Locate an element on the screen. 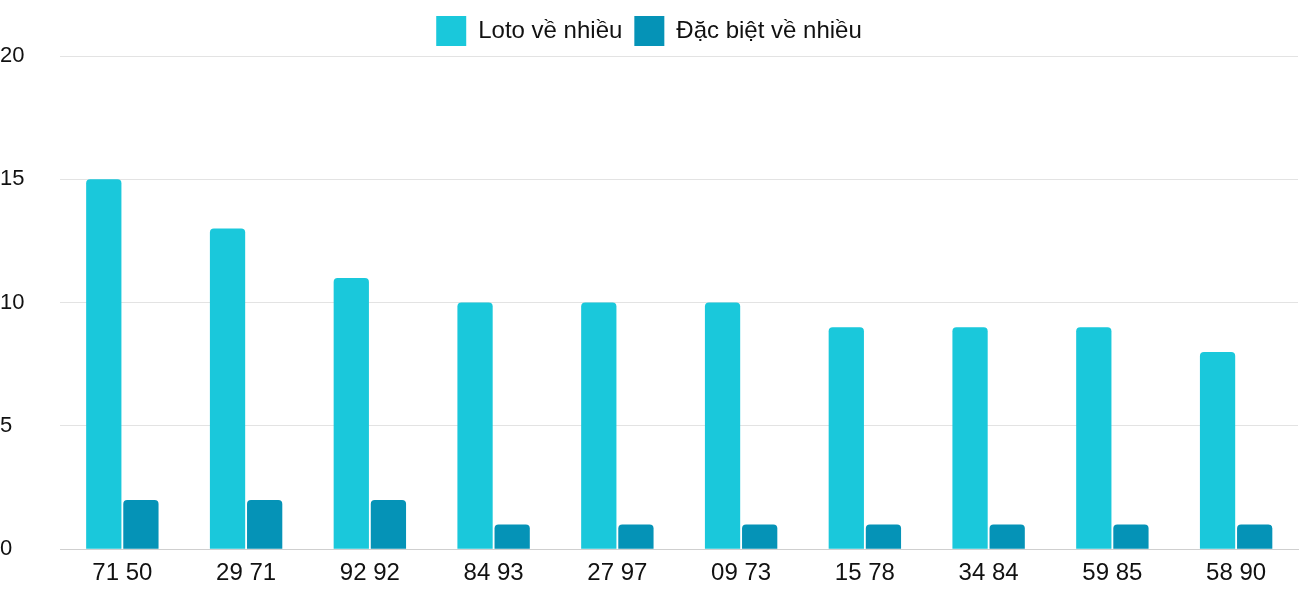 This screenshot has height=600, width=1300. y-tick-label: 5 is located at coordinates (6, 424).